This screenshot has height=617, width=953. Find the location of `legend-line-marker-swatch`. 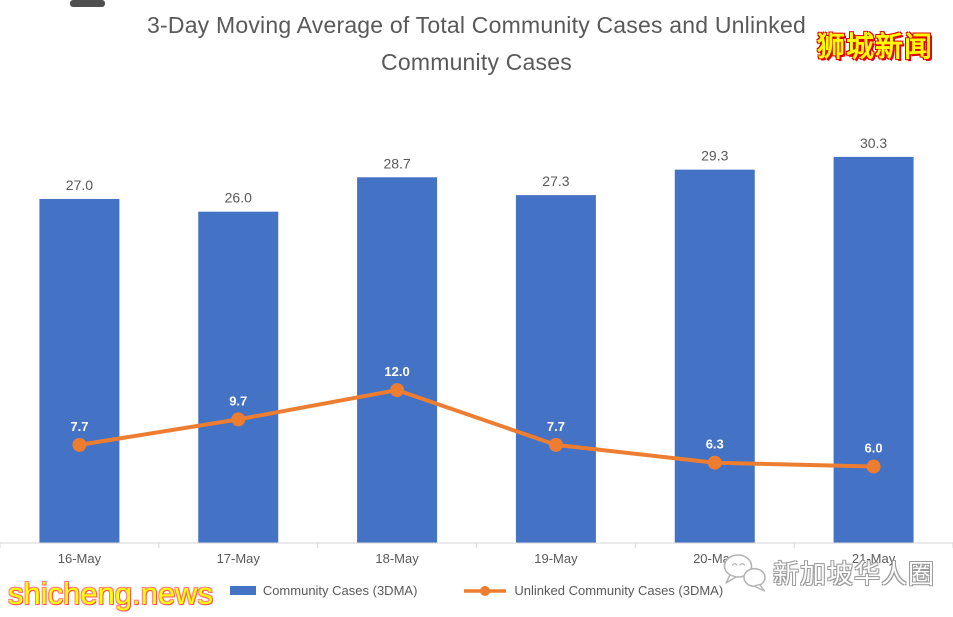

legend-line-marker-swatch is located at coordinates (485, 590).